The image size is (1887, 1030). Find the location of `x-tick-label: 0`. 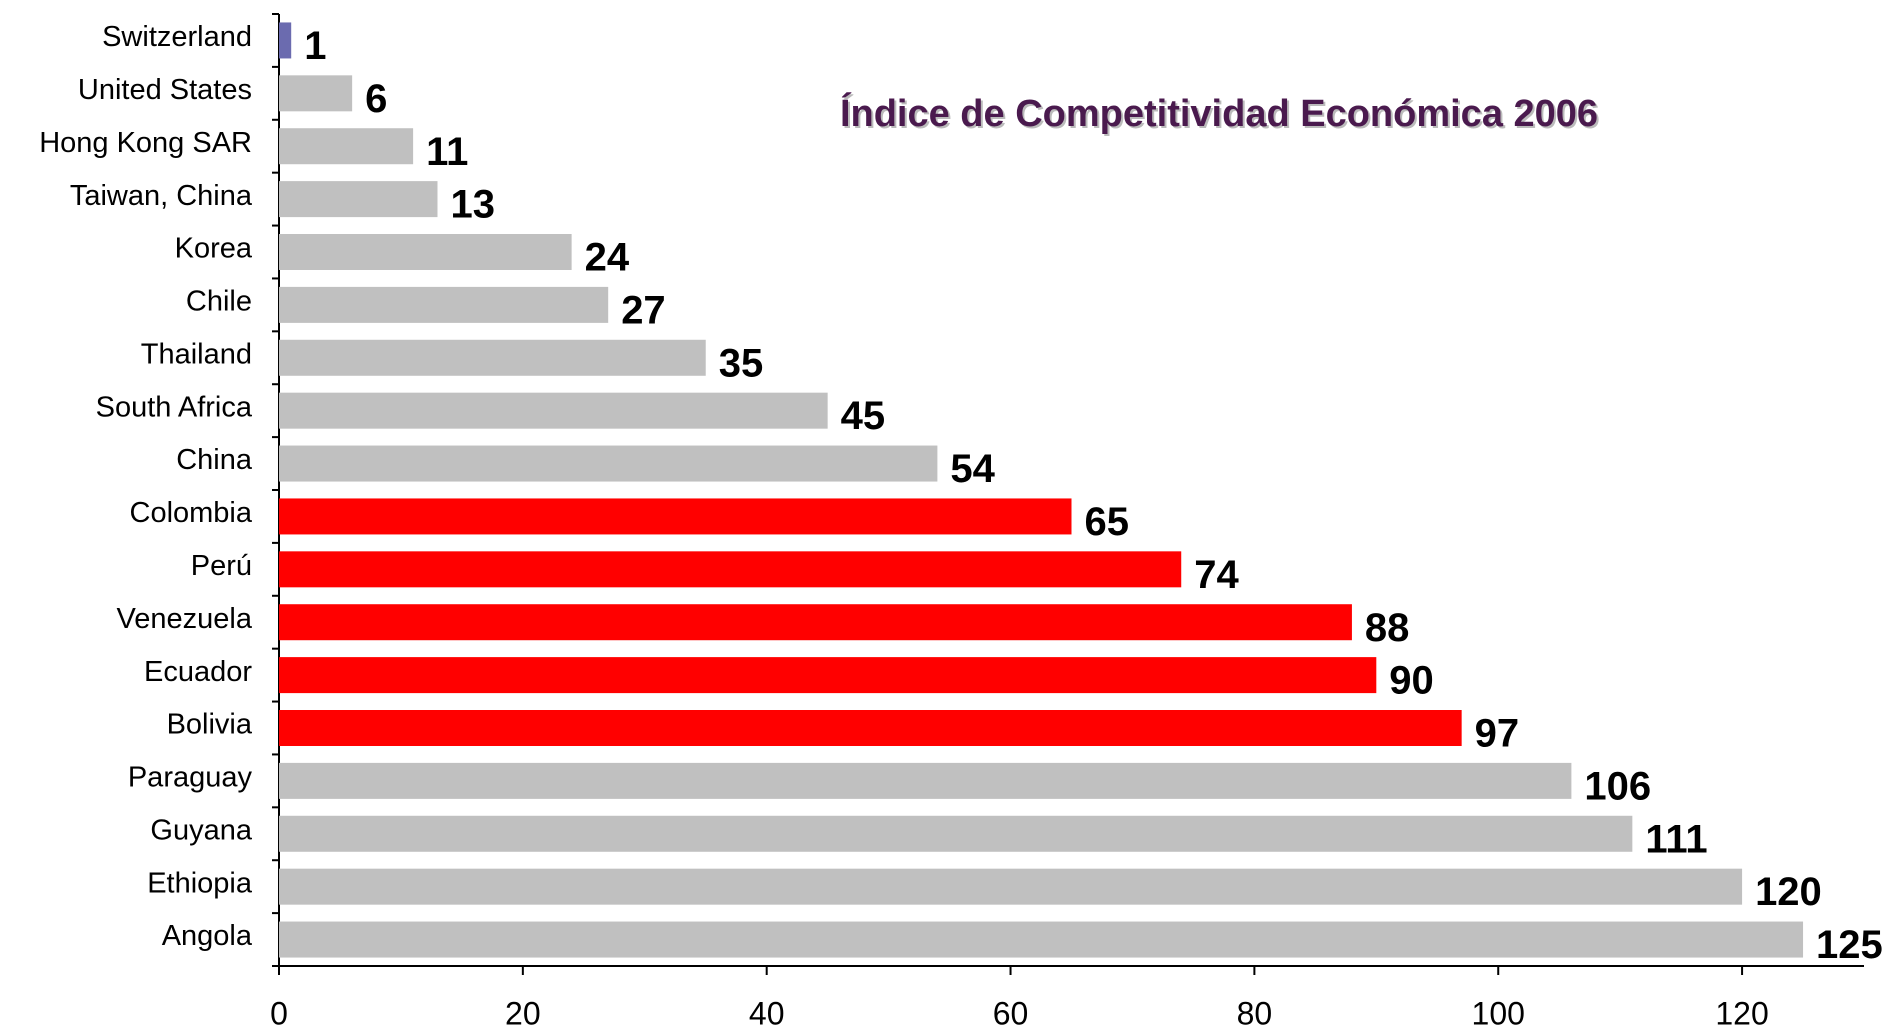

x-tick-label: 0 is located at coordinates (279, 1012).